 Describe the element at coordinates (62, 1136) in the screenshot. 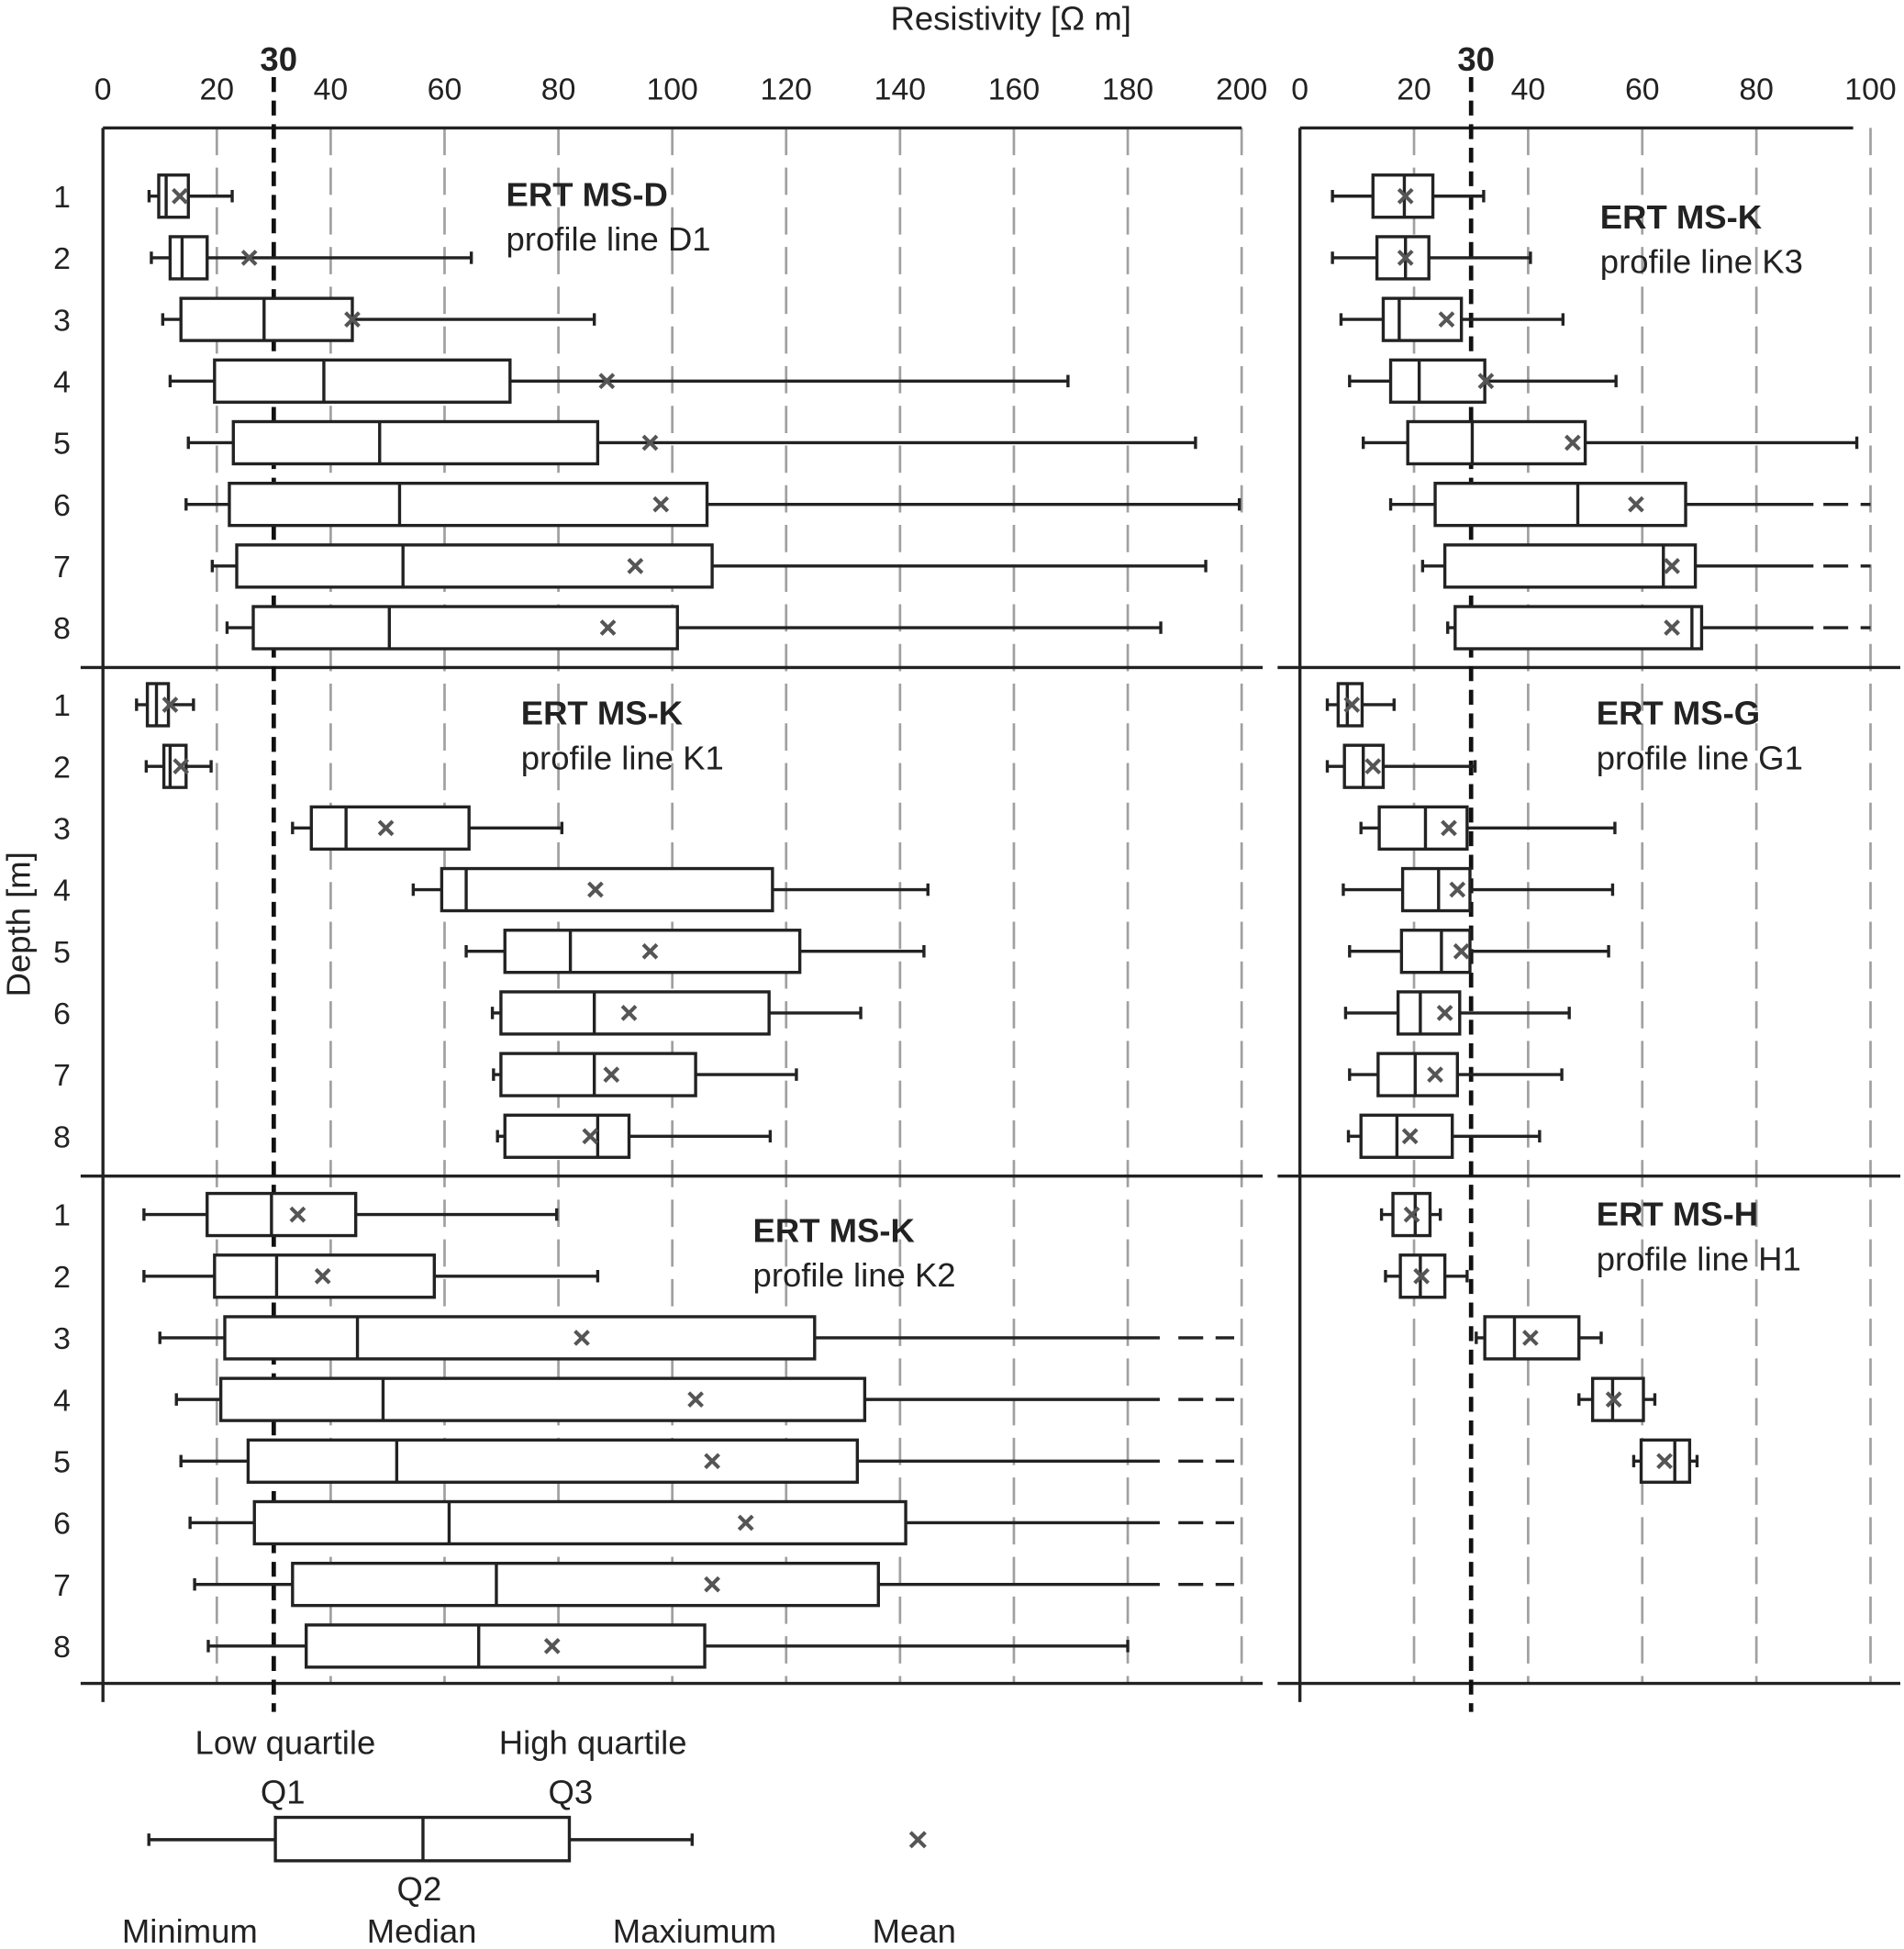

I see `depth-label: 8` at that location.